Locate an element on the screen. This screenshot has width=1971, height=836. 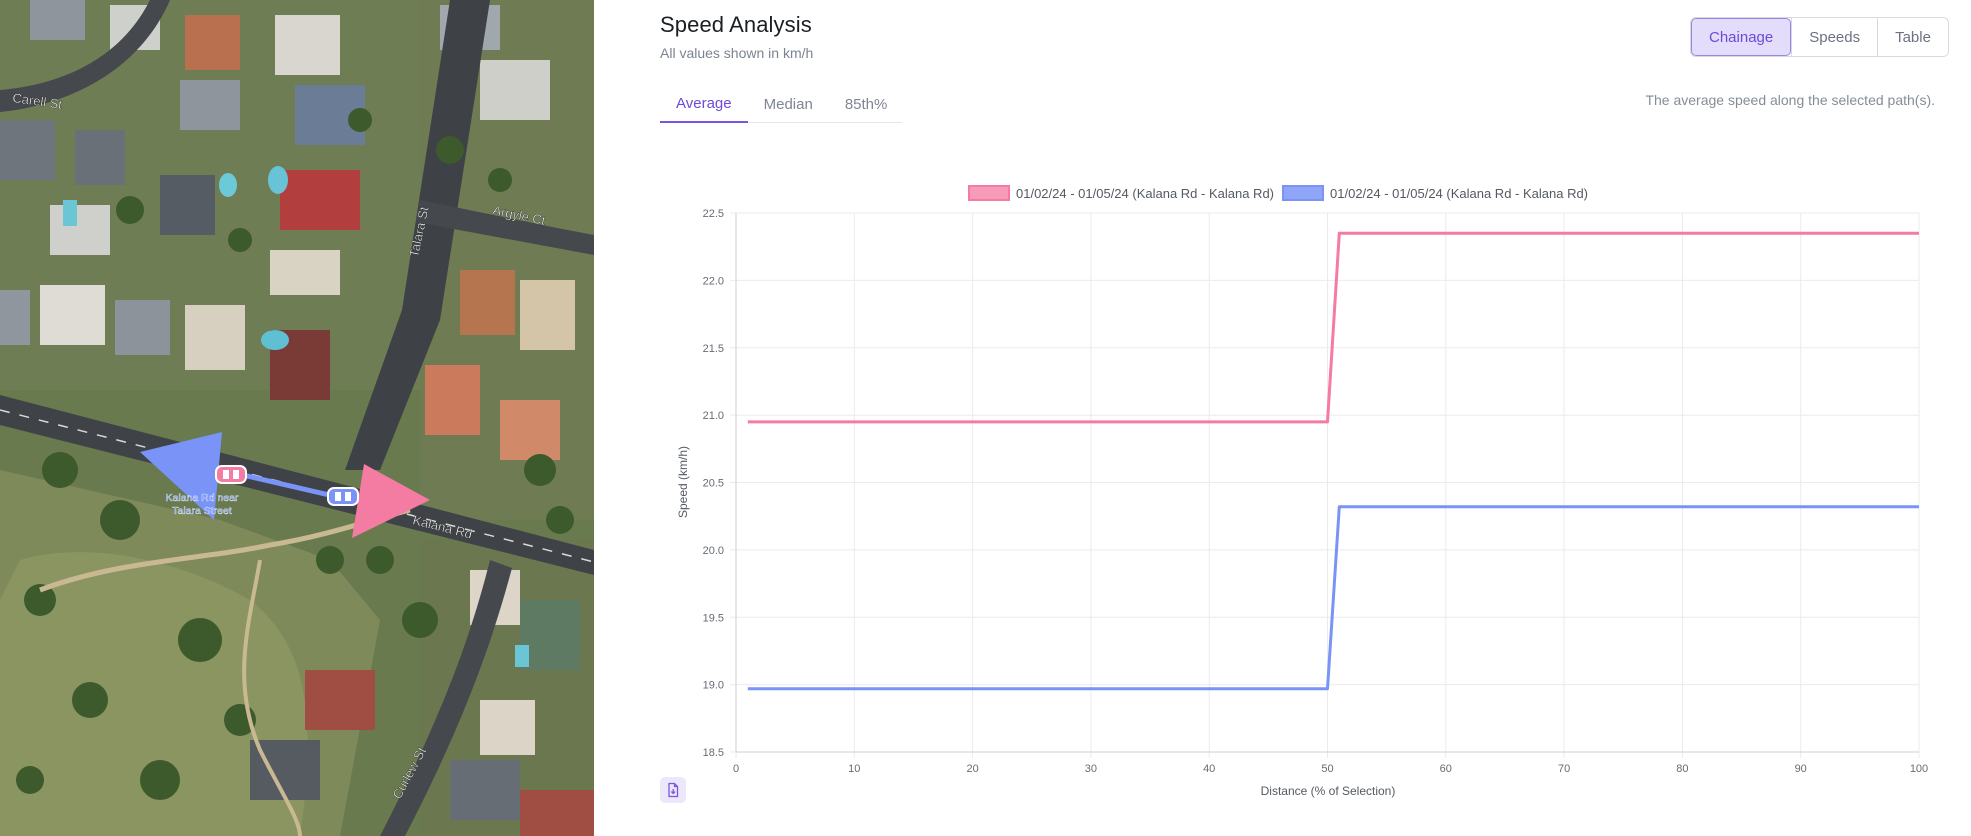
metric-tabs: Average Median 85th% is located at coordinates (781, 104).